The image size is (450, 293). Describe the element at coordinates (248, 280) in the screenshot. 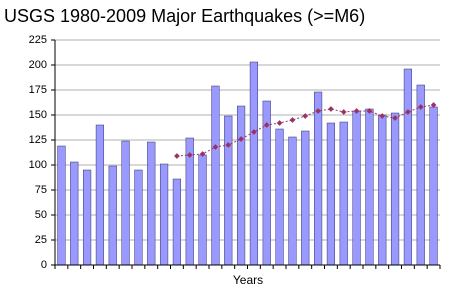

I see `x-axis-label: Years` at that location.